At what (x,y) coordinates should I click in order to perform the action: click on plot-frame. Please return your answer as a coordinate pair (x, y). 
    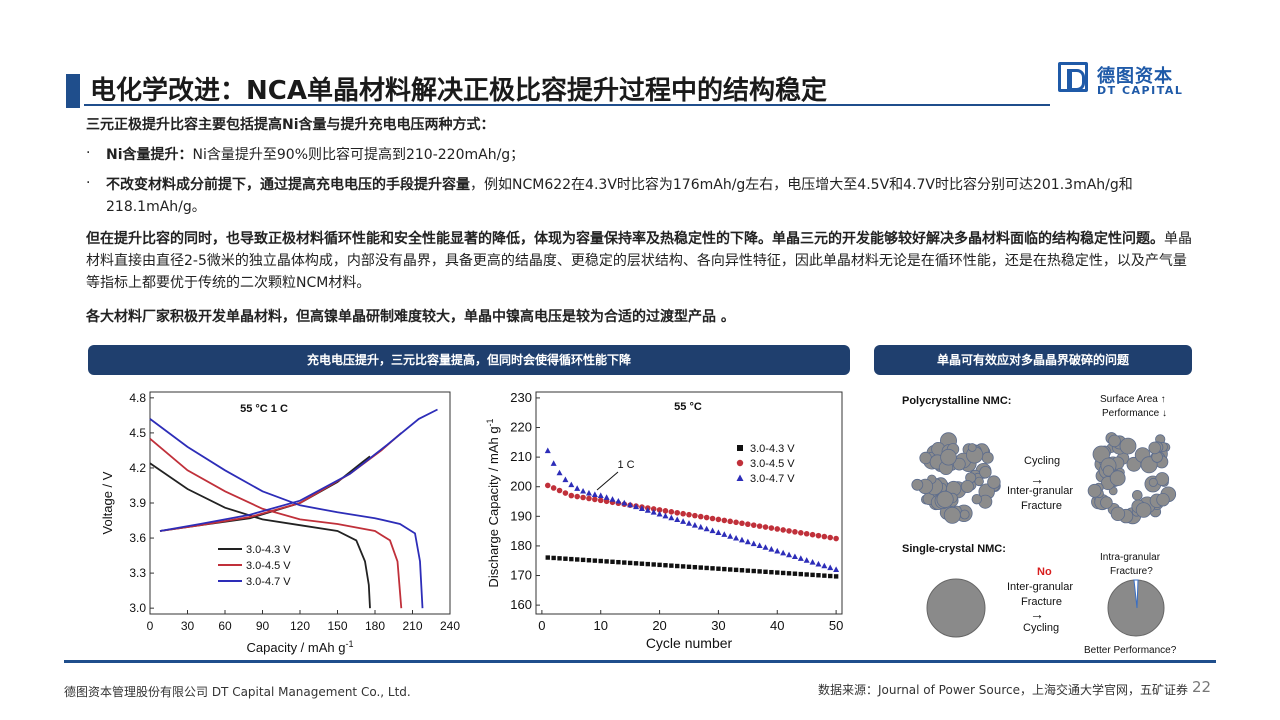
    Looking at the image, I should click on (689, 503).